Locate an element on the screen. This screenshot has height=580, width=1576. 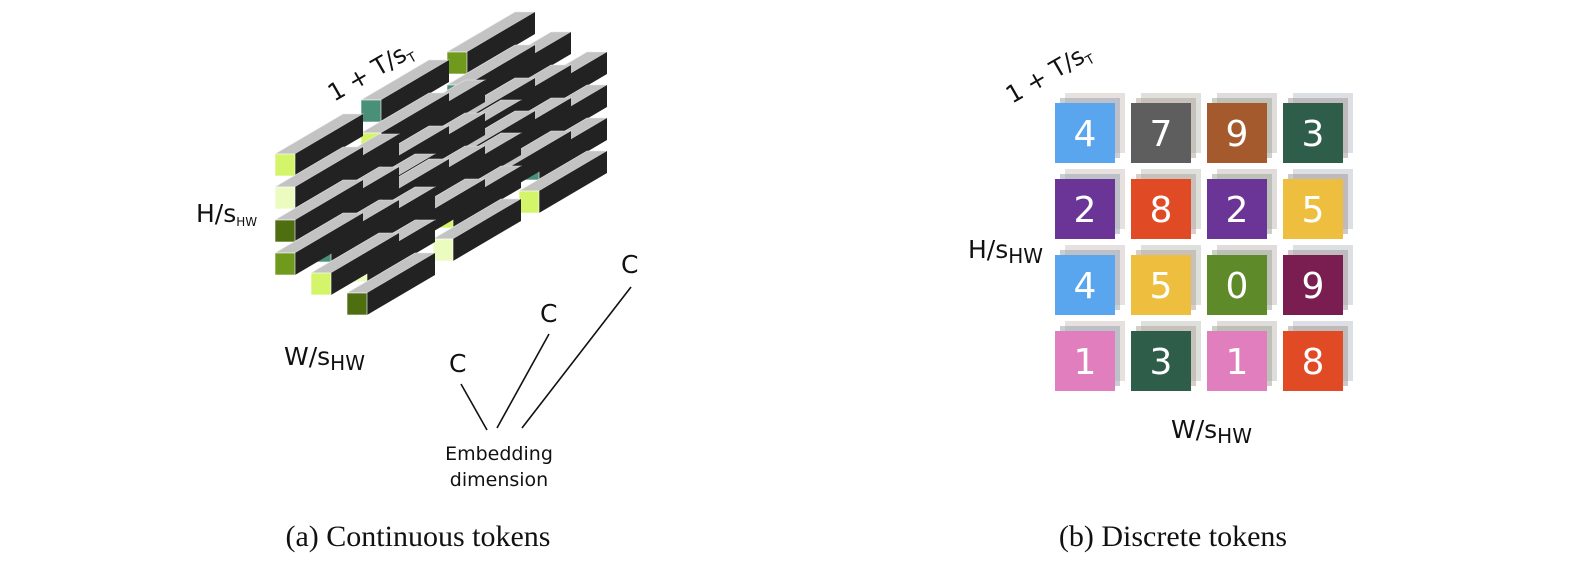
height-axis-label: H/sHW is located at coordinates (226, 214).